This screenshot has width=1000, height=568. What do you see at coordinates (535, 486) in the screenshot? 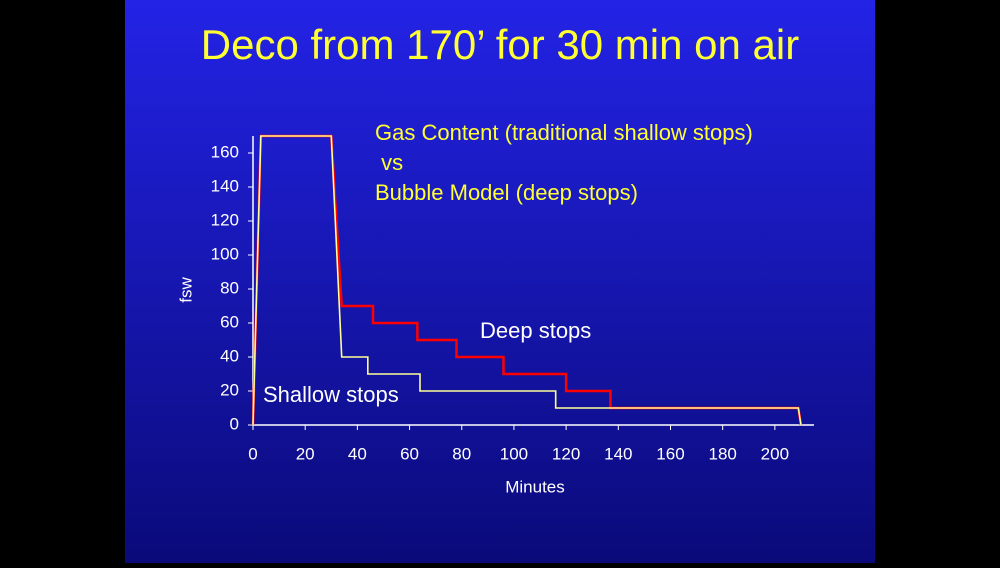
I see `x-axis-label: Minutes` at bounding box center [535, 486].